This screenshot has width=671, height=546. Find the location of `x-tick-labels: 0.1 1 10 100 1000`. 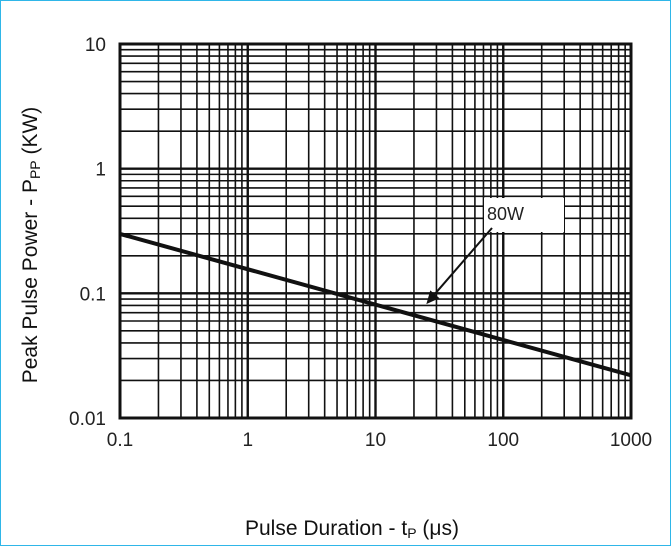

x-tick-labels: 0.1 1 10 100 1000 is located at coordinates (379, 440).